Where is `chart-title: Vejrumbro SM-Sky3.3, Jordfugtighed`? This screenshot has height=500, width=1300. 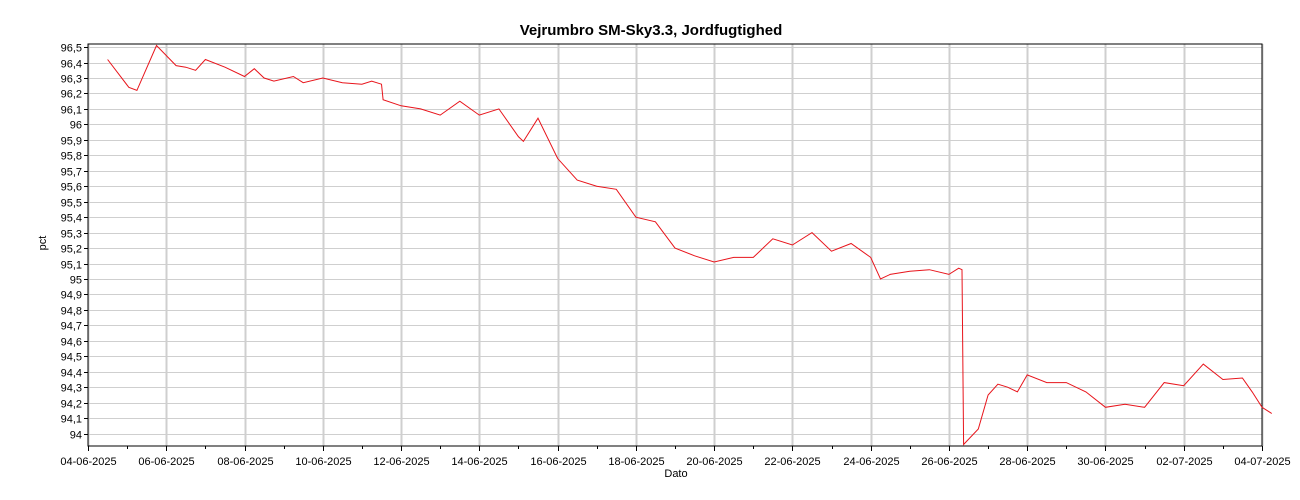 chart-title: Vejrumbro SM-Sky3.3, Jordfugtighed is located at coordinates (651, 30).